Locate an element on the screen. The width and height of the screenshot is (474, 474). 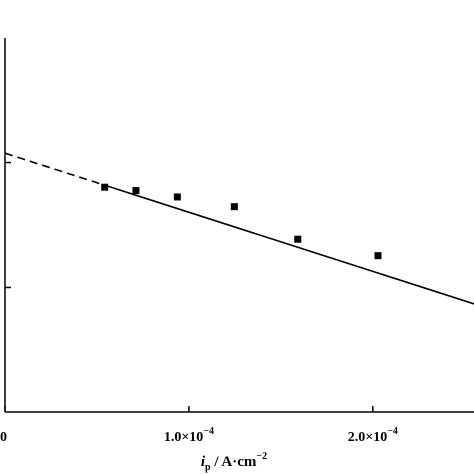
x-axis-title-exp: −2 is located at coordinates (261, 456).